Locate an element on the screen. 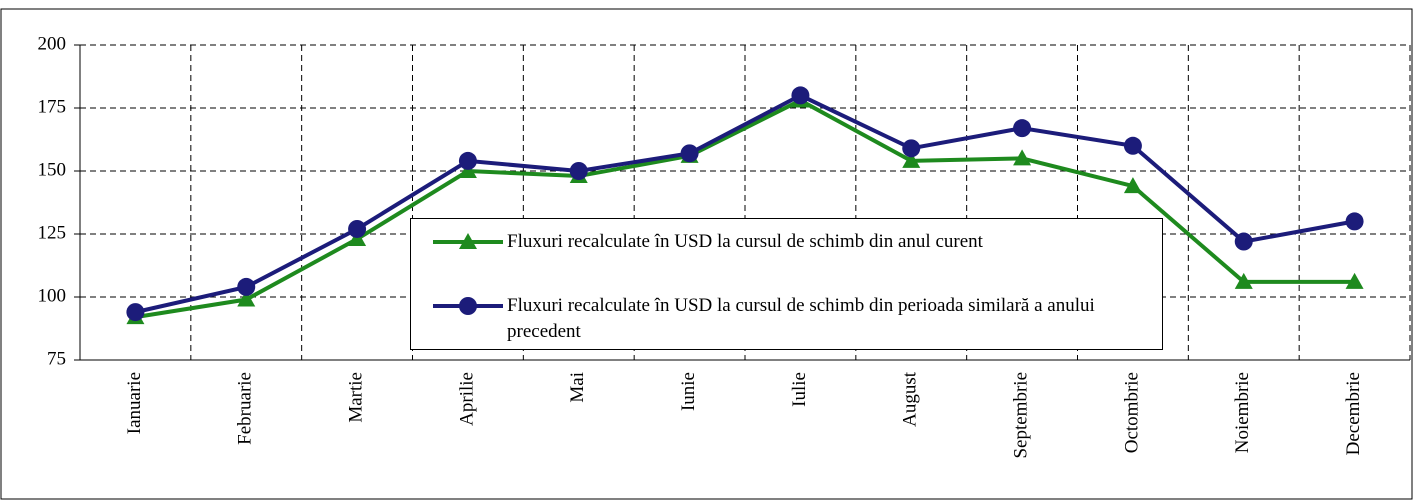  y-tick-label: 175 is located at coordinates (52, 106).